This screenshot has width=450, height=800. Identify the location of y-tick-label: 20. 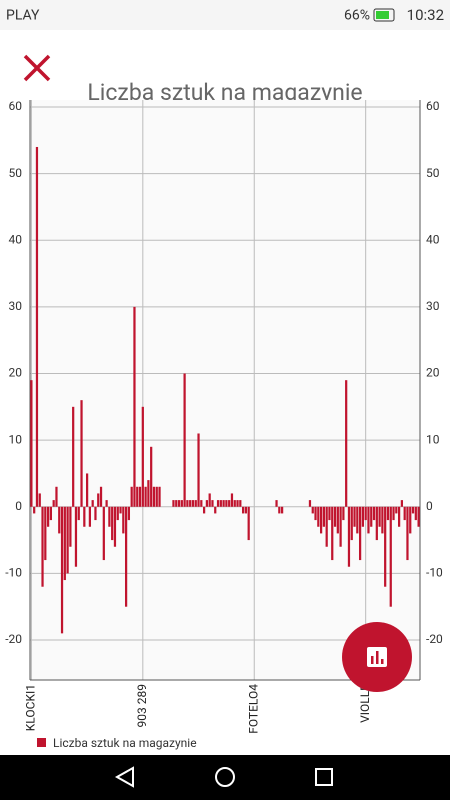
(16, 373).